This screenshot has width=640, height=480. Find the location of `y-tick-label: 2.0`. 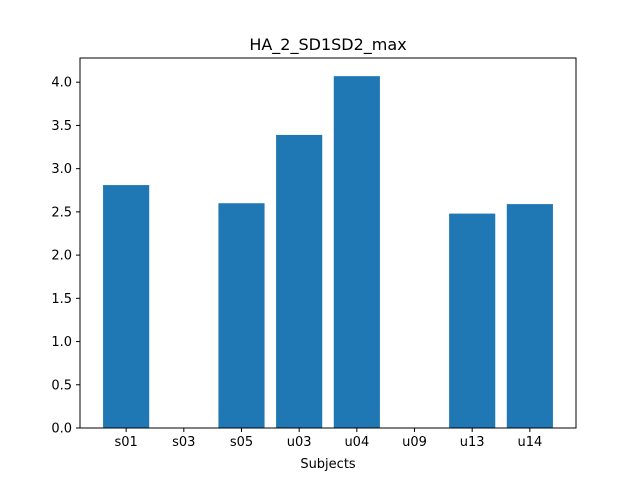

y-tick-label: 2.0 is located at coordinates (61, 256).